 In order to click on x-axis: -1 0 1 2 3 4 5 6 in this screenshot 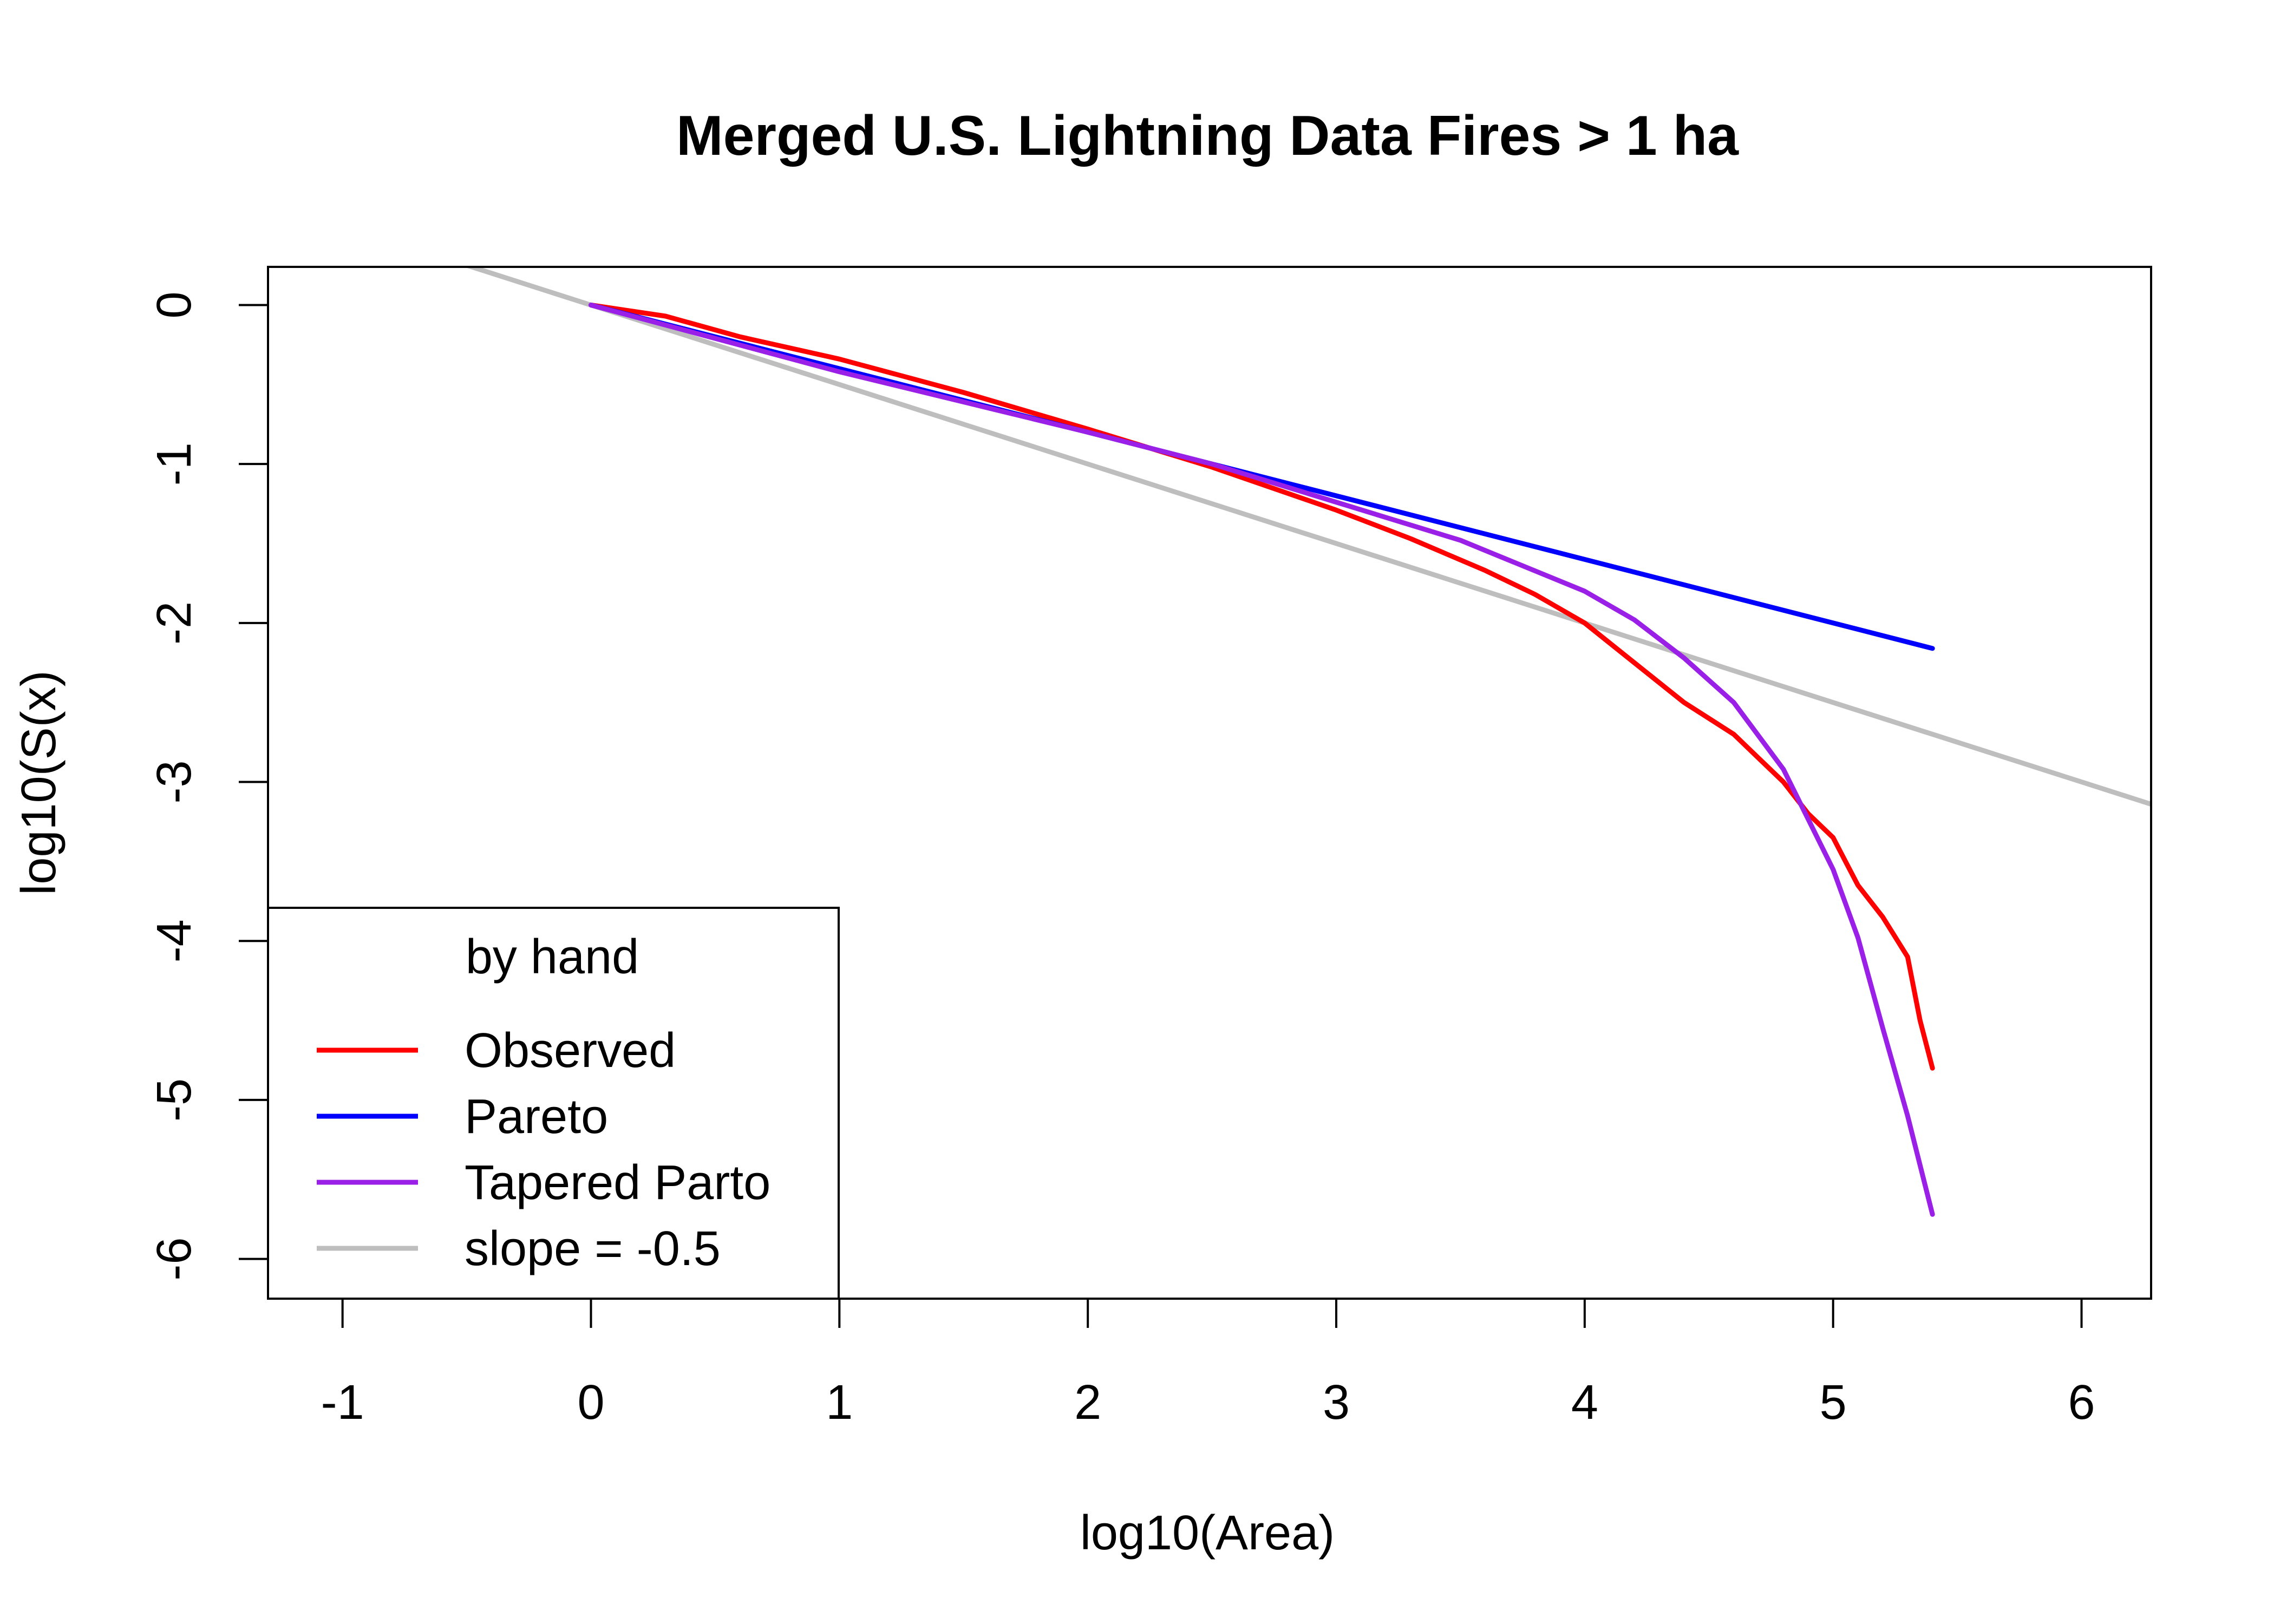, I will do `click(1208, 1364)`.